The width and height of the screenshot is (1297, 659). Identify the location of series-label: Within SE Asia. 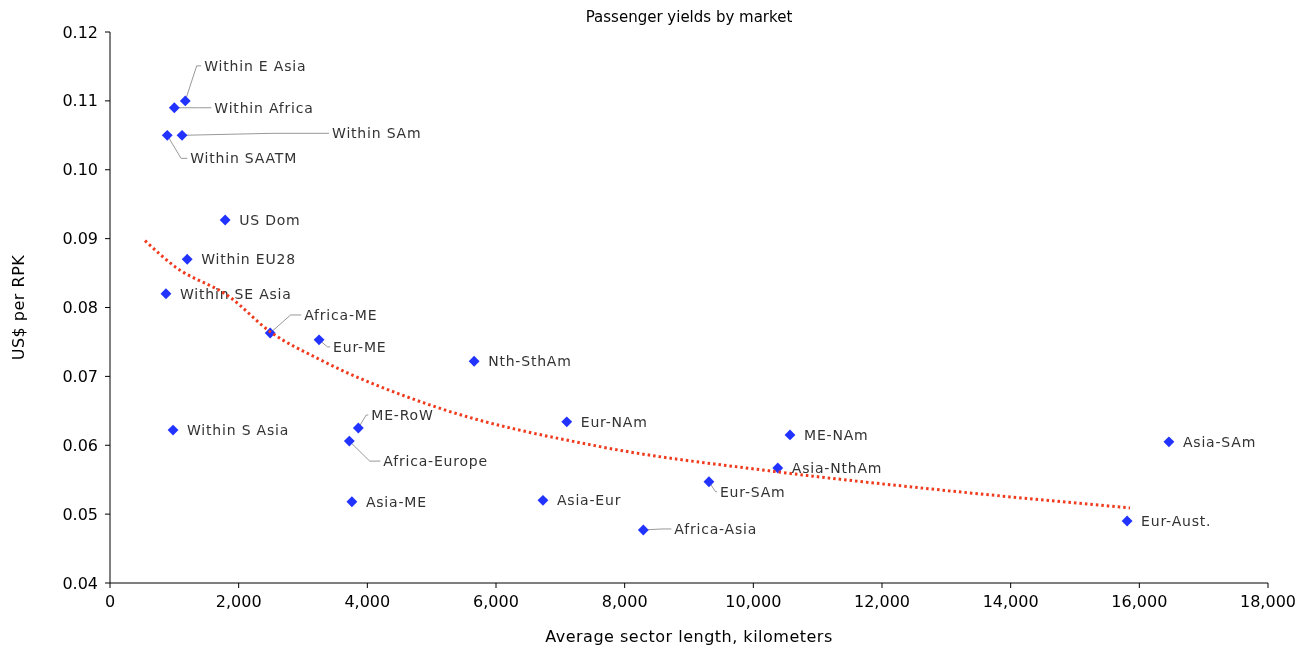
(235, 293).